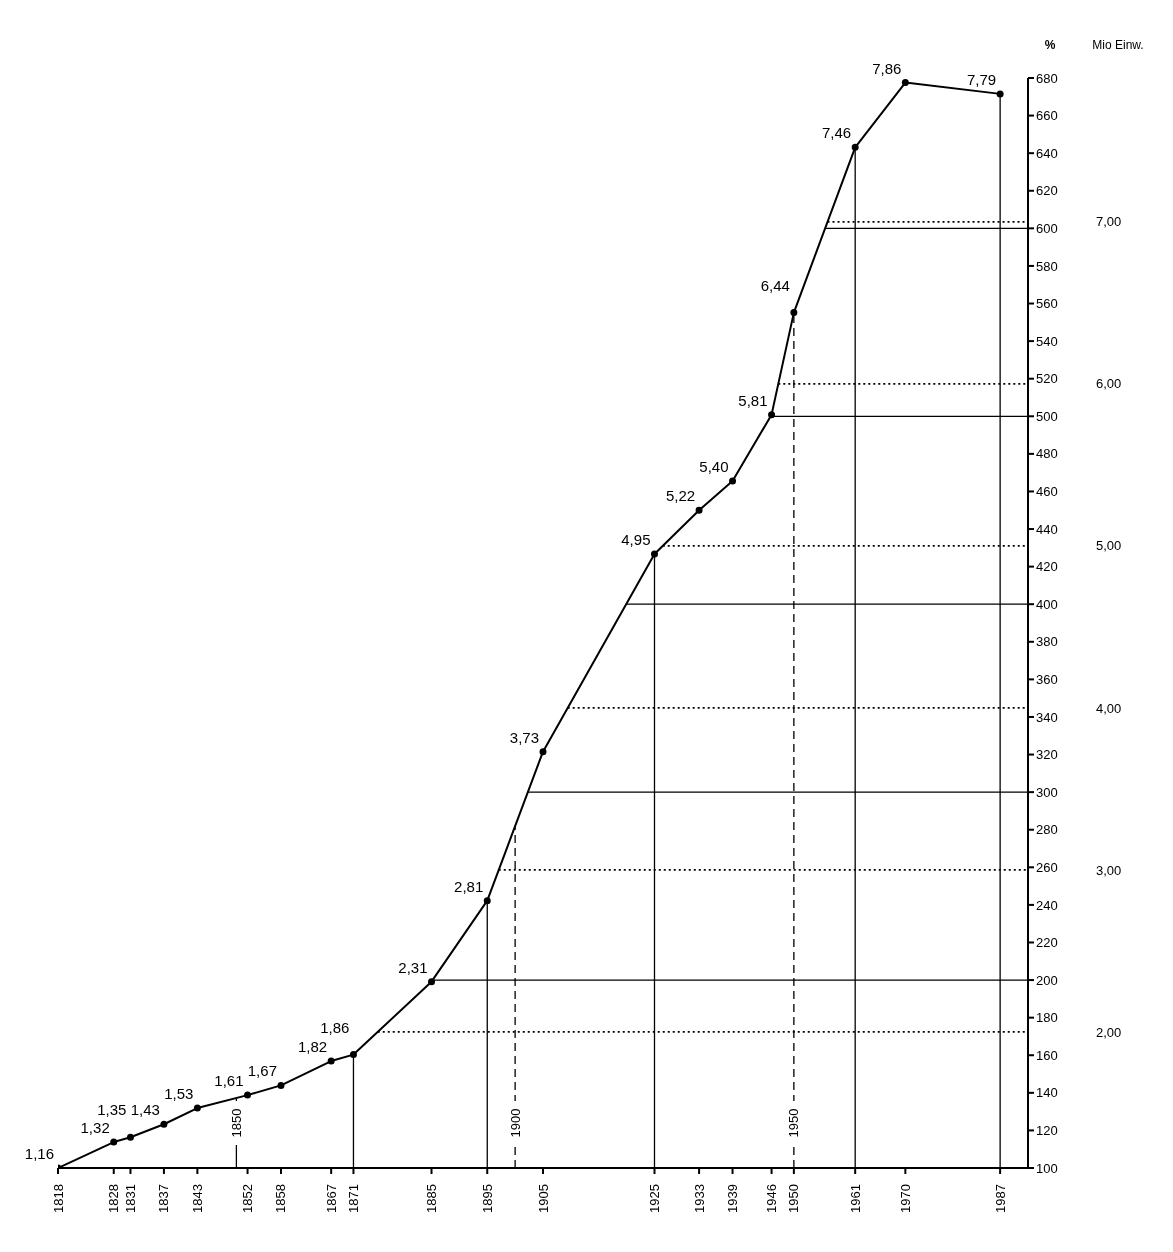 Image resolution: width=1173 pixels, height=1252 pixels. Describe the element at coordinates (1047, 830) in the screenshot. I see `y-tick-label: 280` at that location.